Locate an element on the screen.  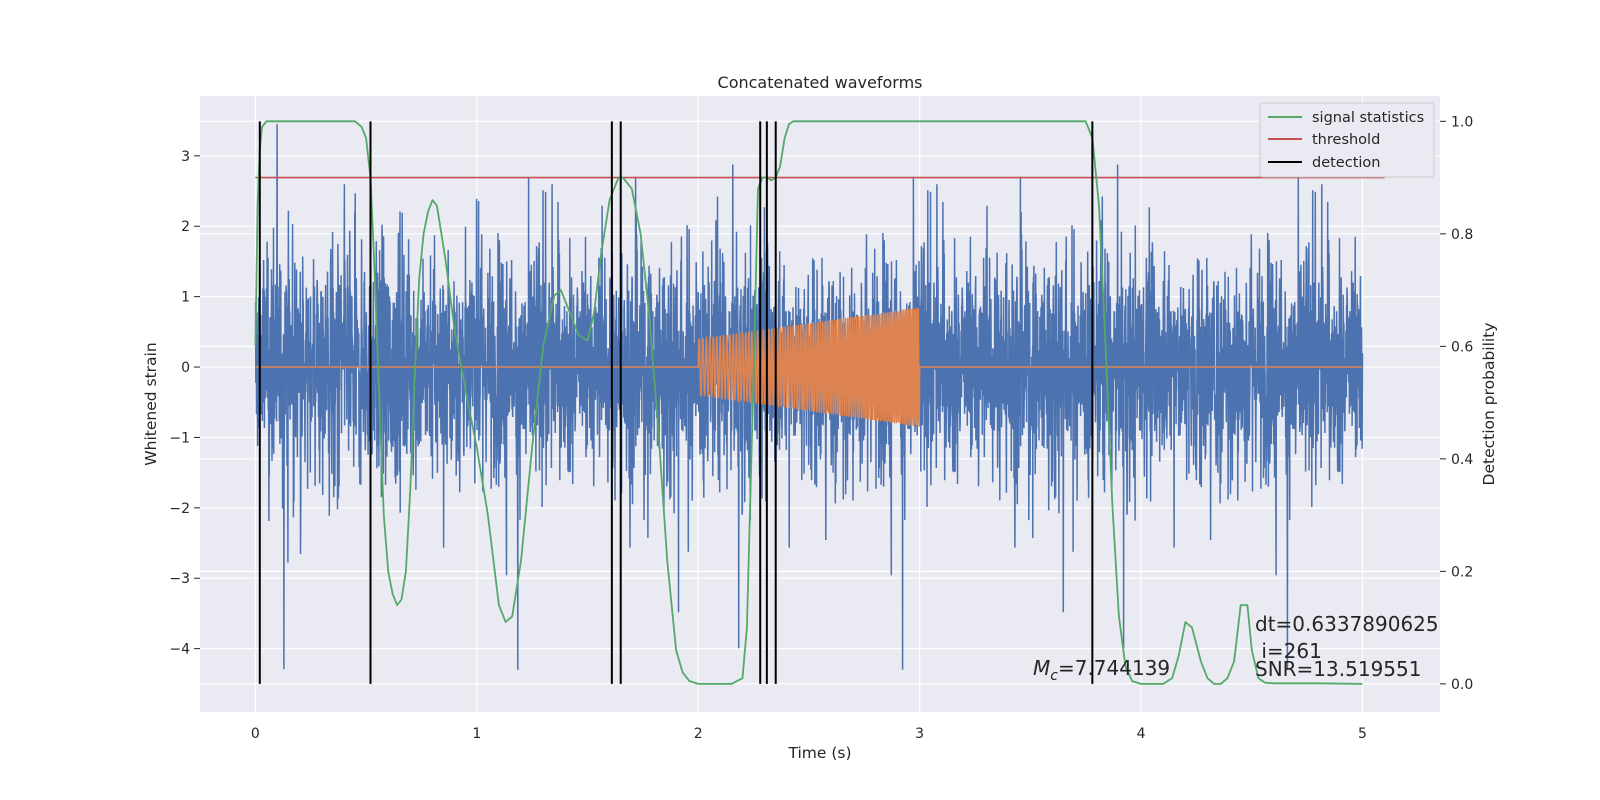
annotation-chirp-mass: Mc=7.744139 is located at coordinates (1101, 670).